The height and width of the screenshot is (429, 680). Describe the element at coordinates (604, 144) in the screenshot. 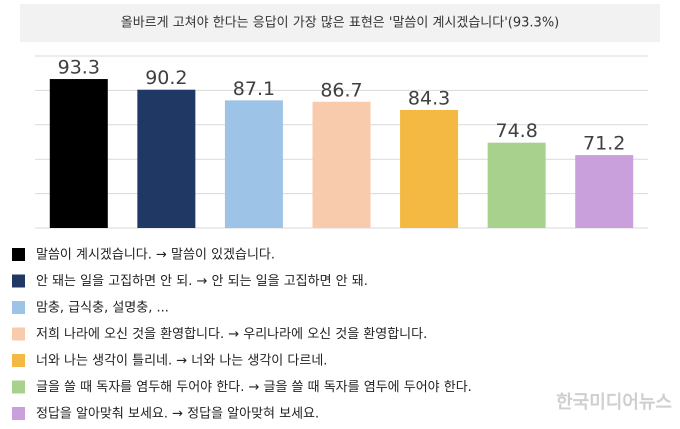

I see `data-label: 71.2` at that location.